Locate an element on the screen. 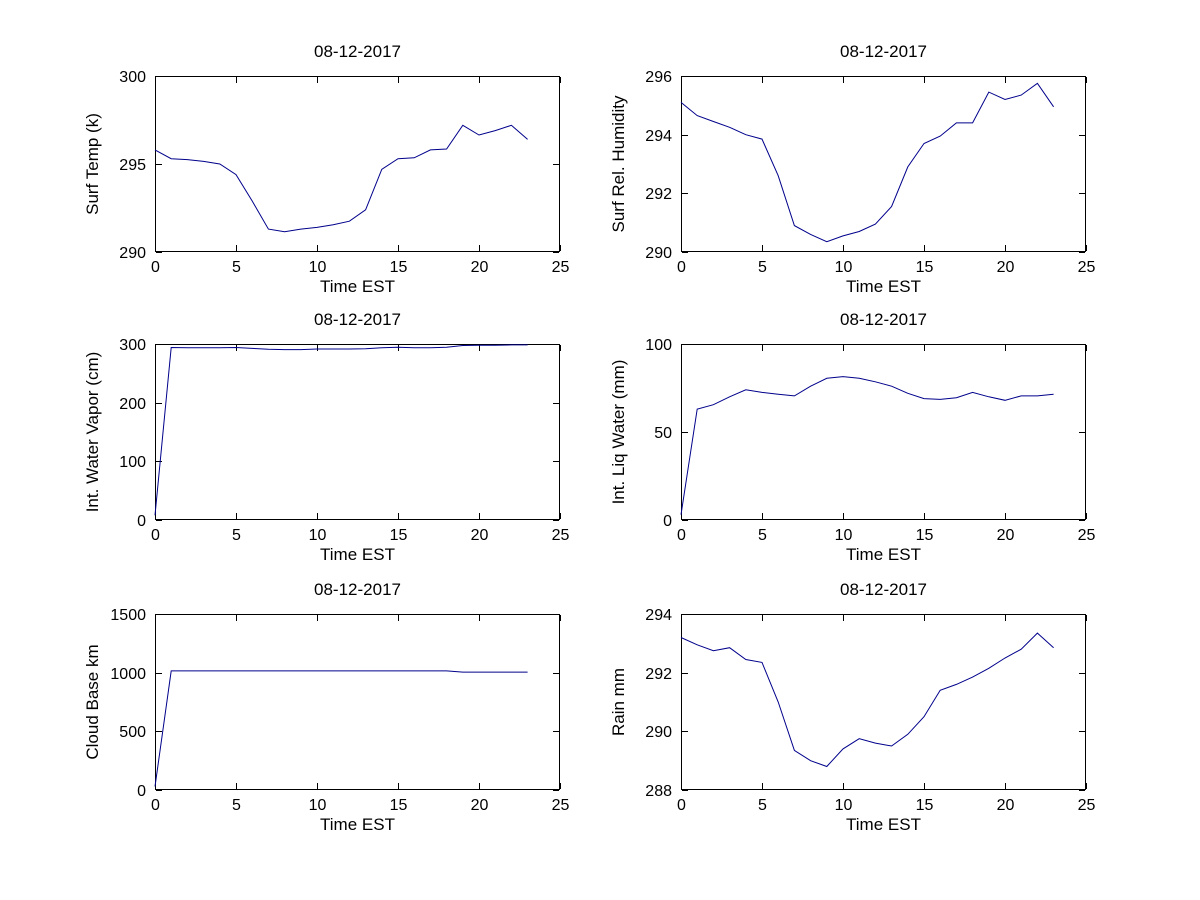 The width and height of the screenshot is (1200, 900). plot-area: 0 5 10 15 20 25 288 290 292 294 is located at coordinates (870, 710).